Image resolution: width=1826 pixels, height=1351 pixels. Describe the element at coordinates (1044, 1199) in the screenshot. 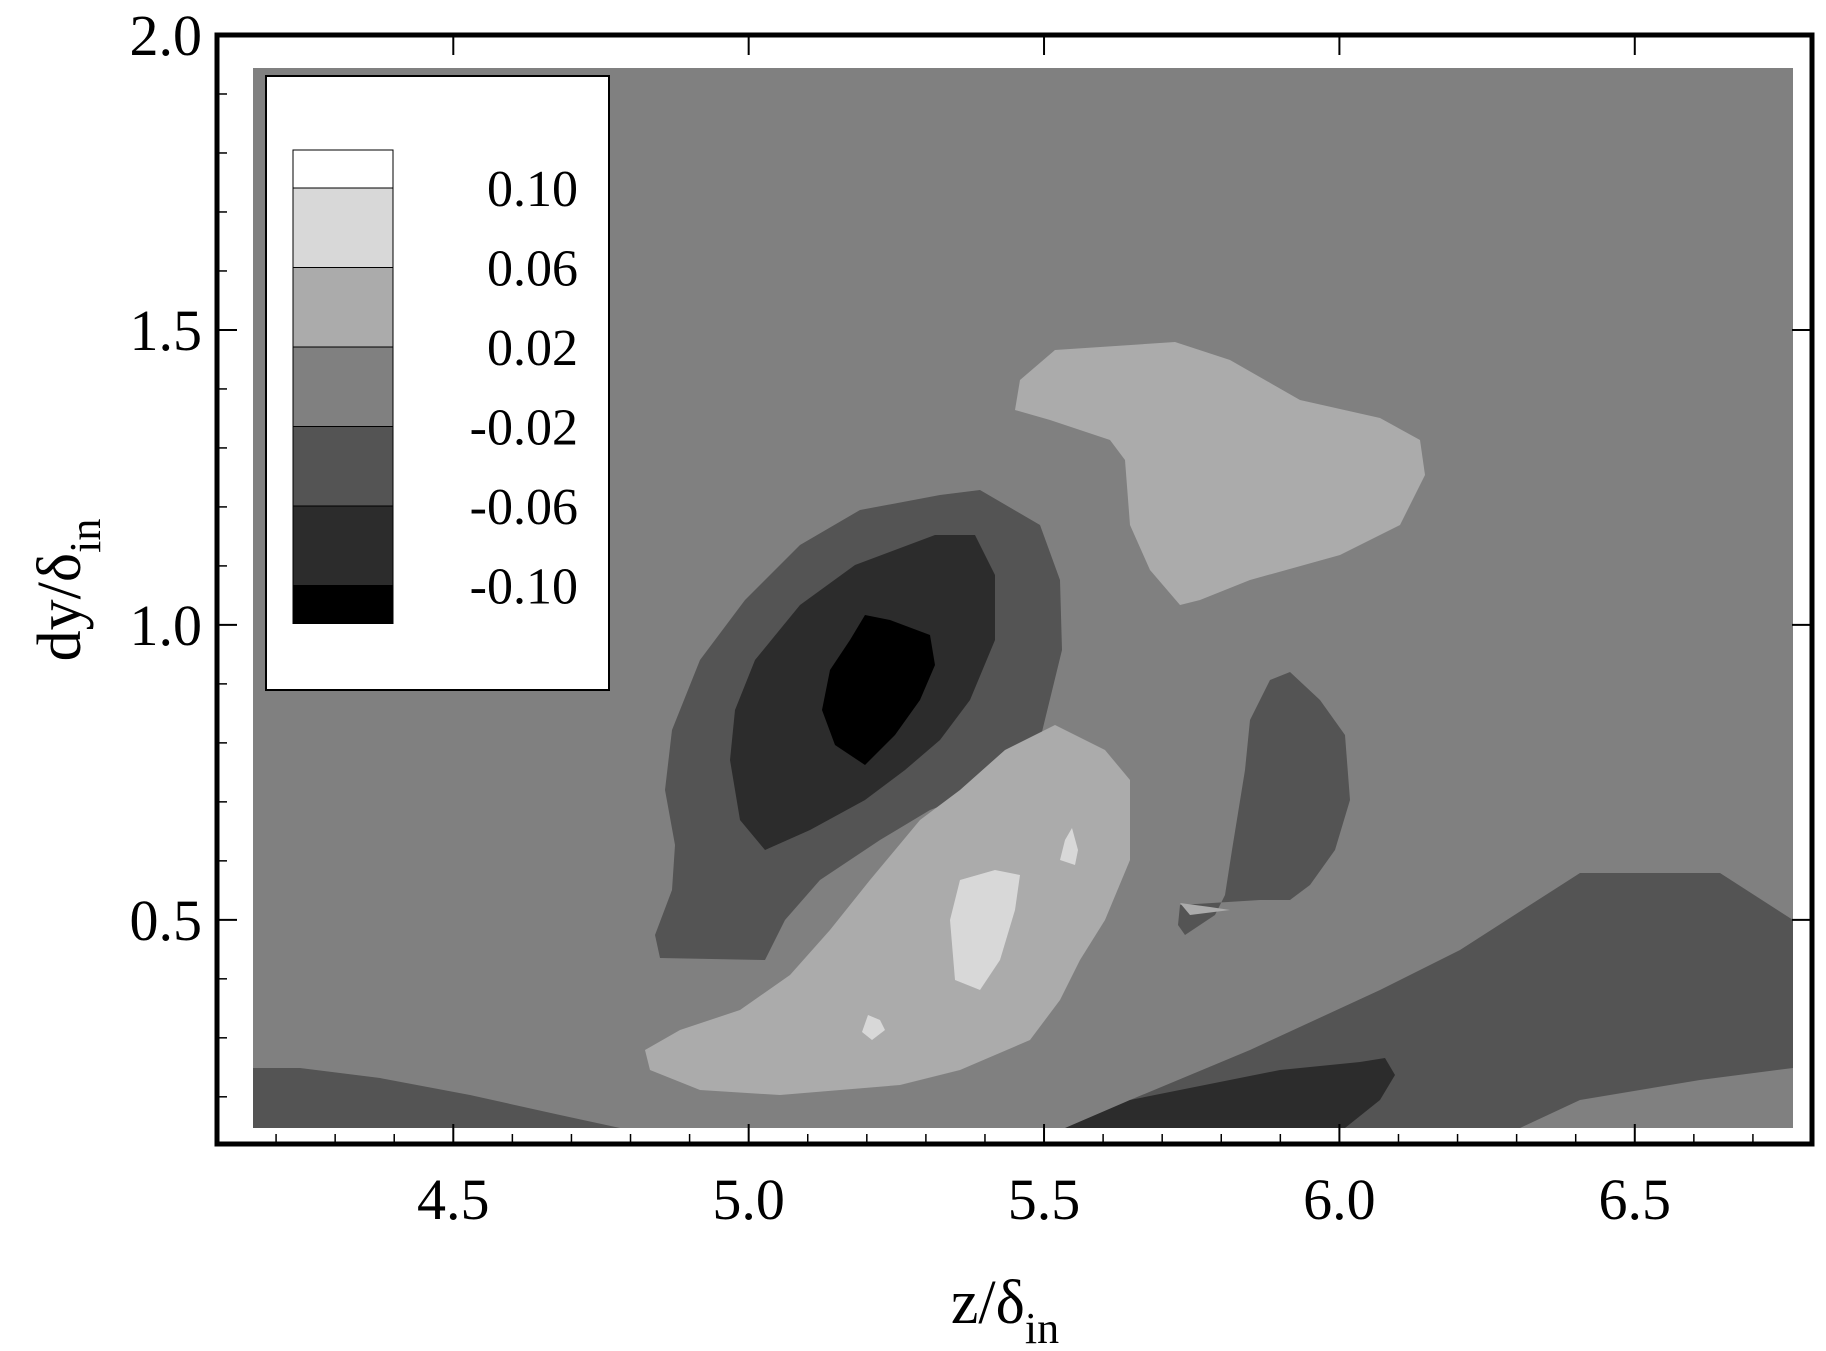

I see `x-tick-label: 5.5` at that location.